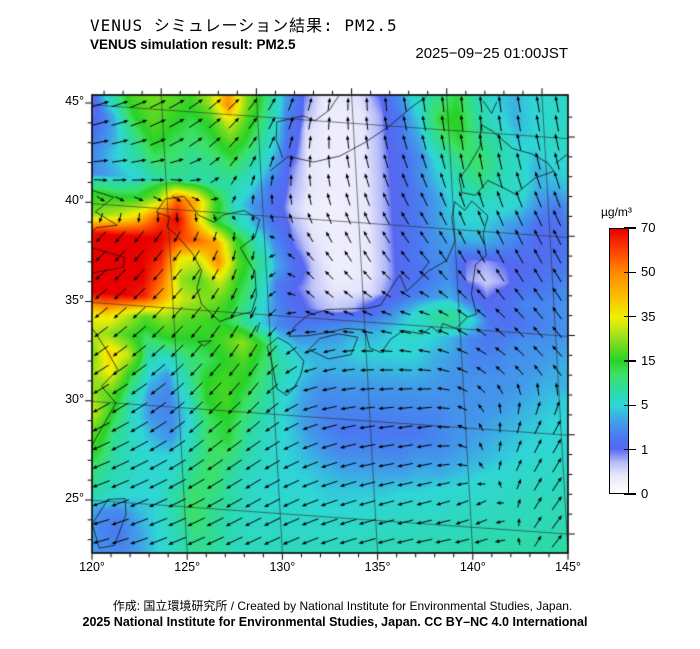 Image resolution: width=700 pixels, height=649 pixels. Describe the element at coordinates (74, 299) in the screenshot. I see `lat-axis-label: 35°` at that location.